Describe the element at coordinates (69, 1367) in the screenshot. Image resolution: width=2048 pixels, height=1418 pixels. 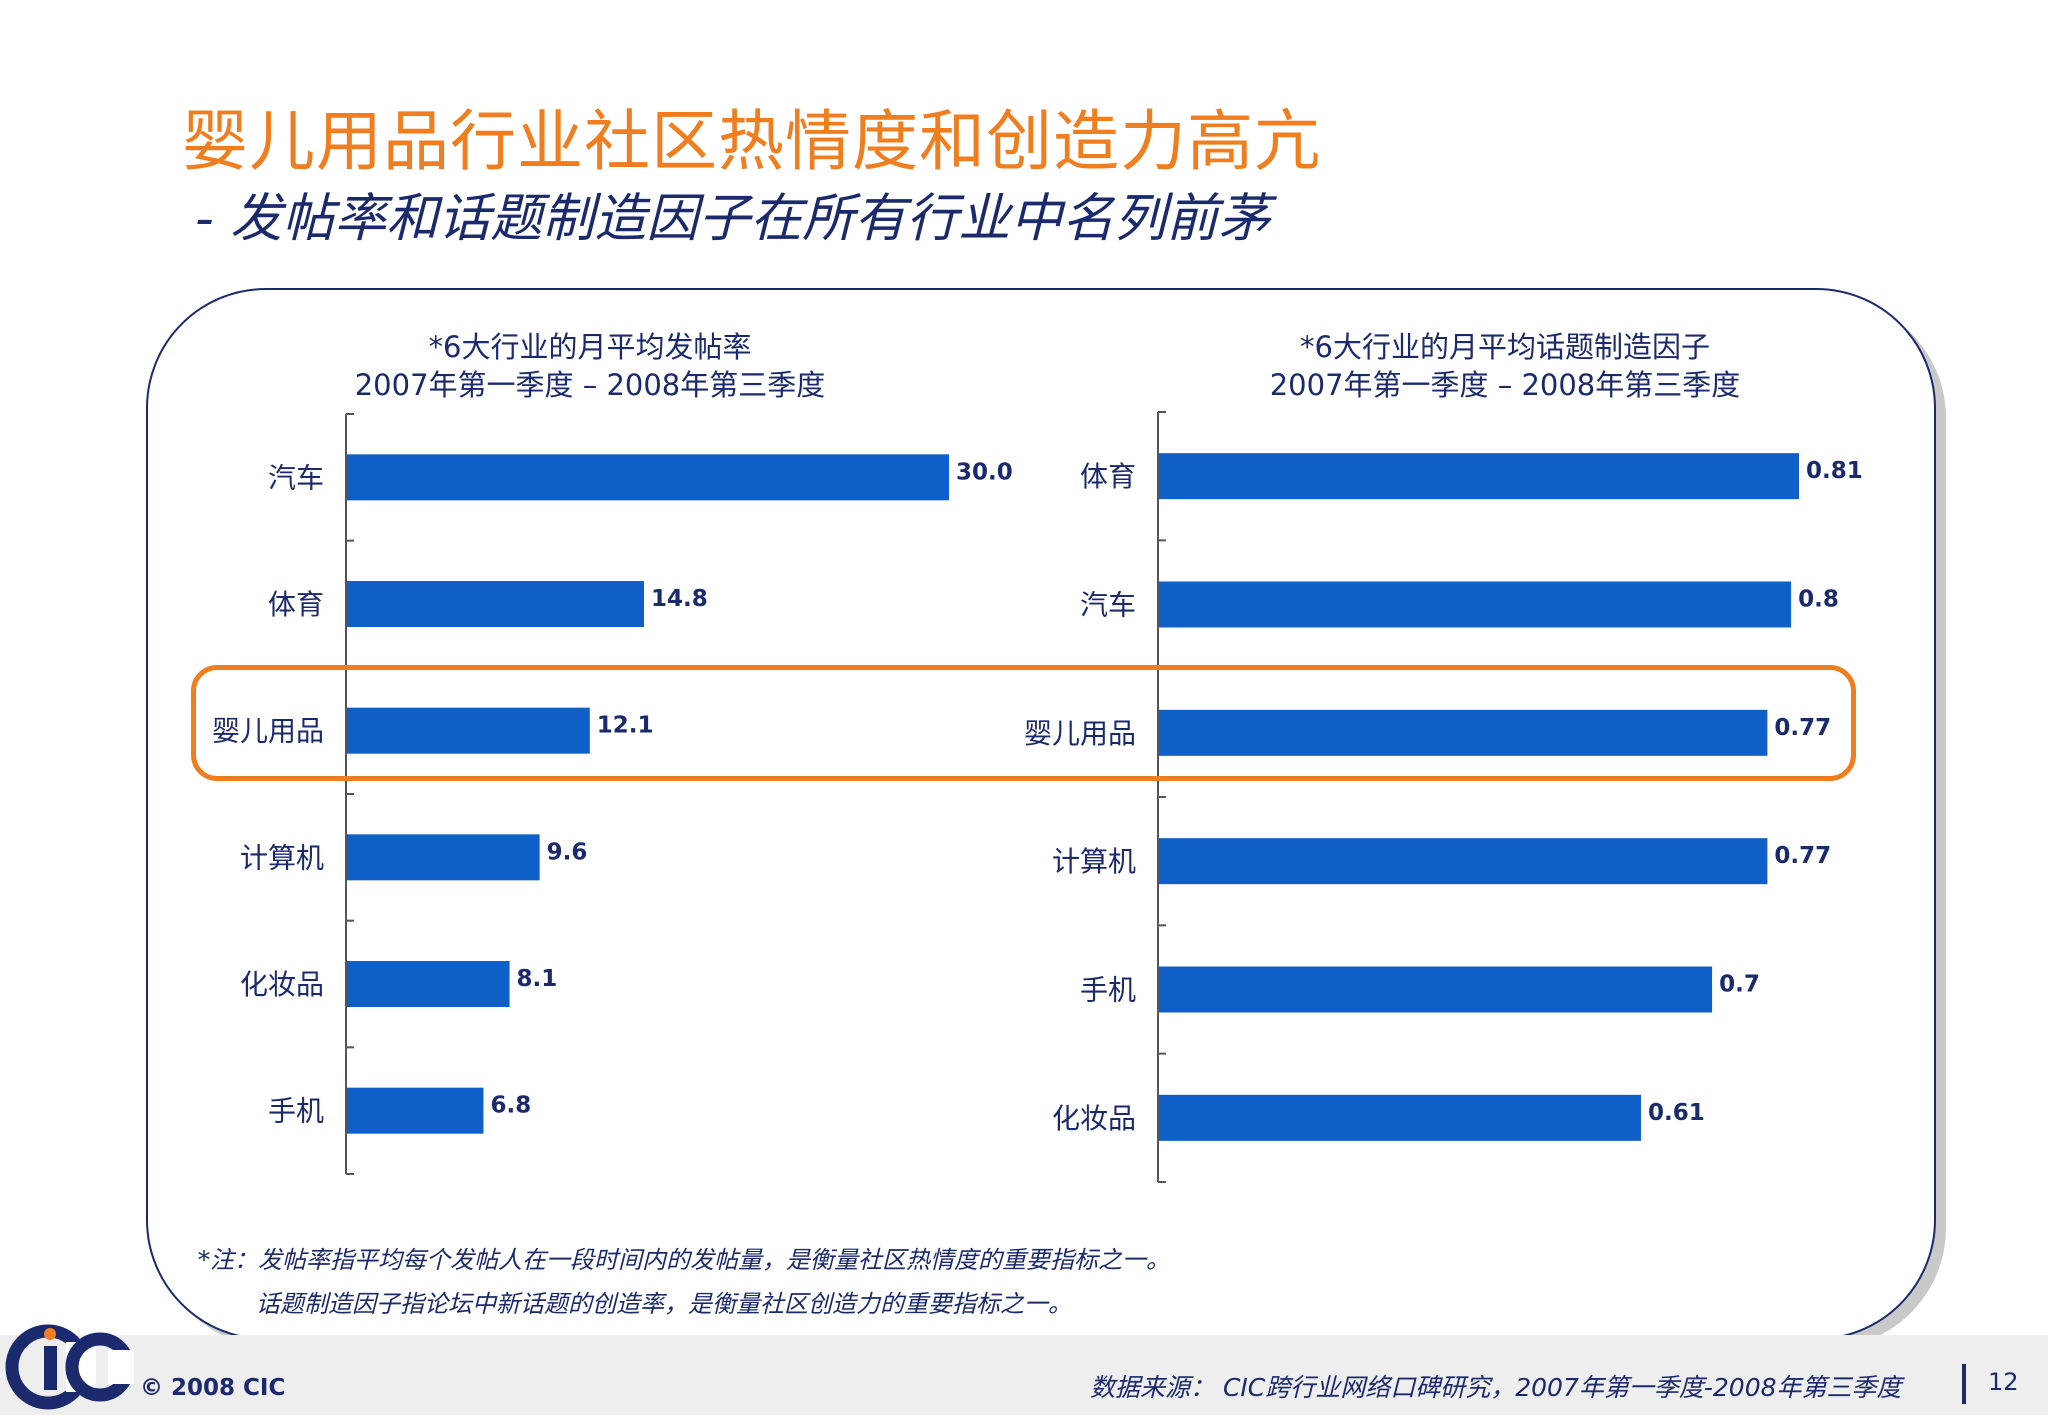
I see `cic-logo-icon` at that location.